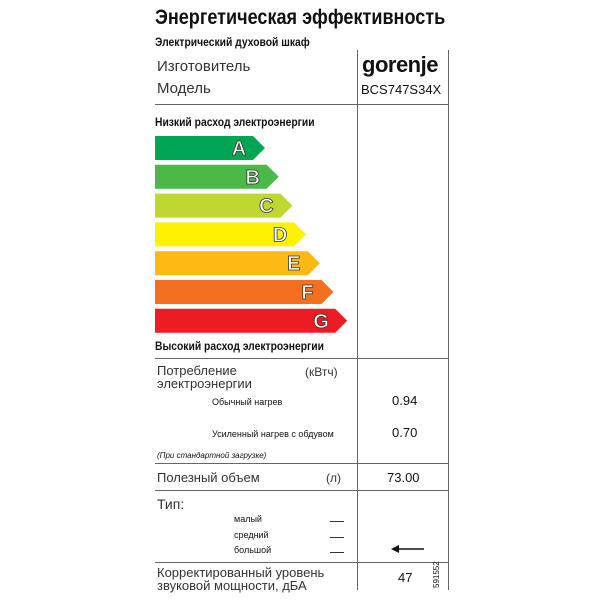  I want to click on type-option: малый, so click(248, 519).